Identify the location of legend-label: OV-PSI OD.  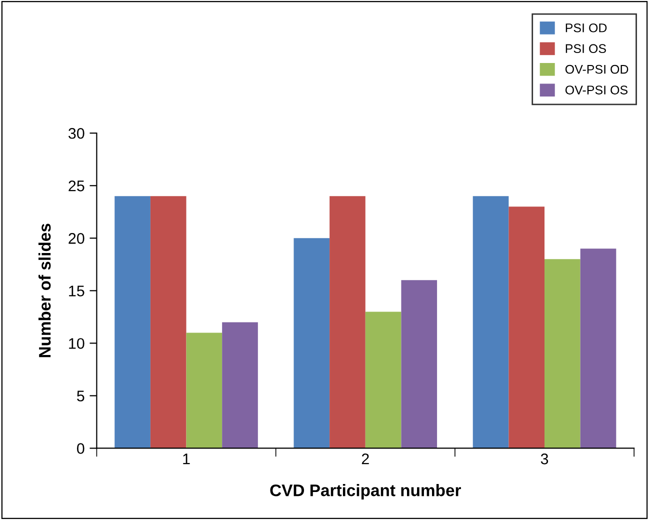
(596, 69).